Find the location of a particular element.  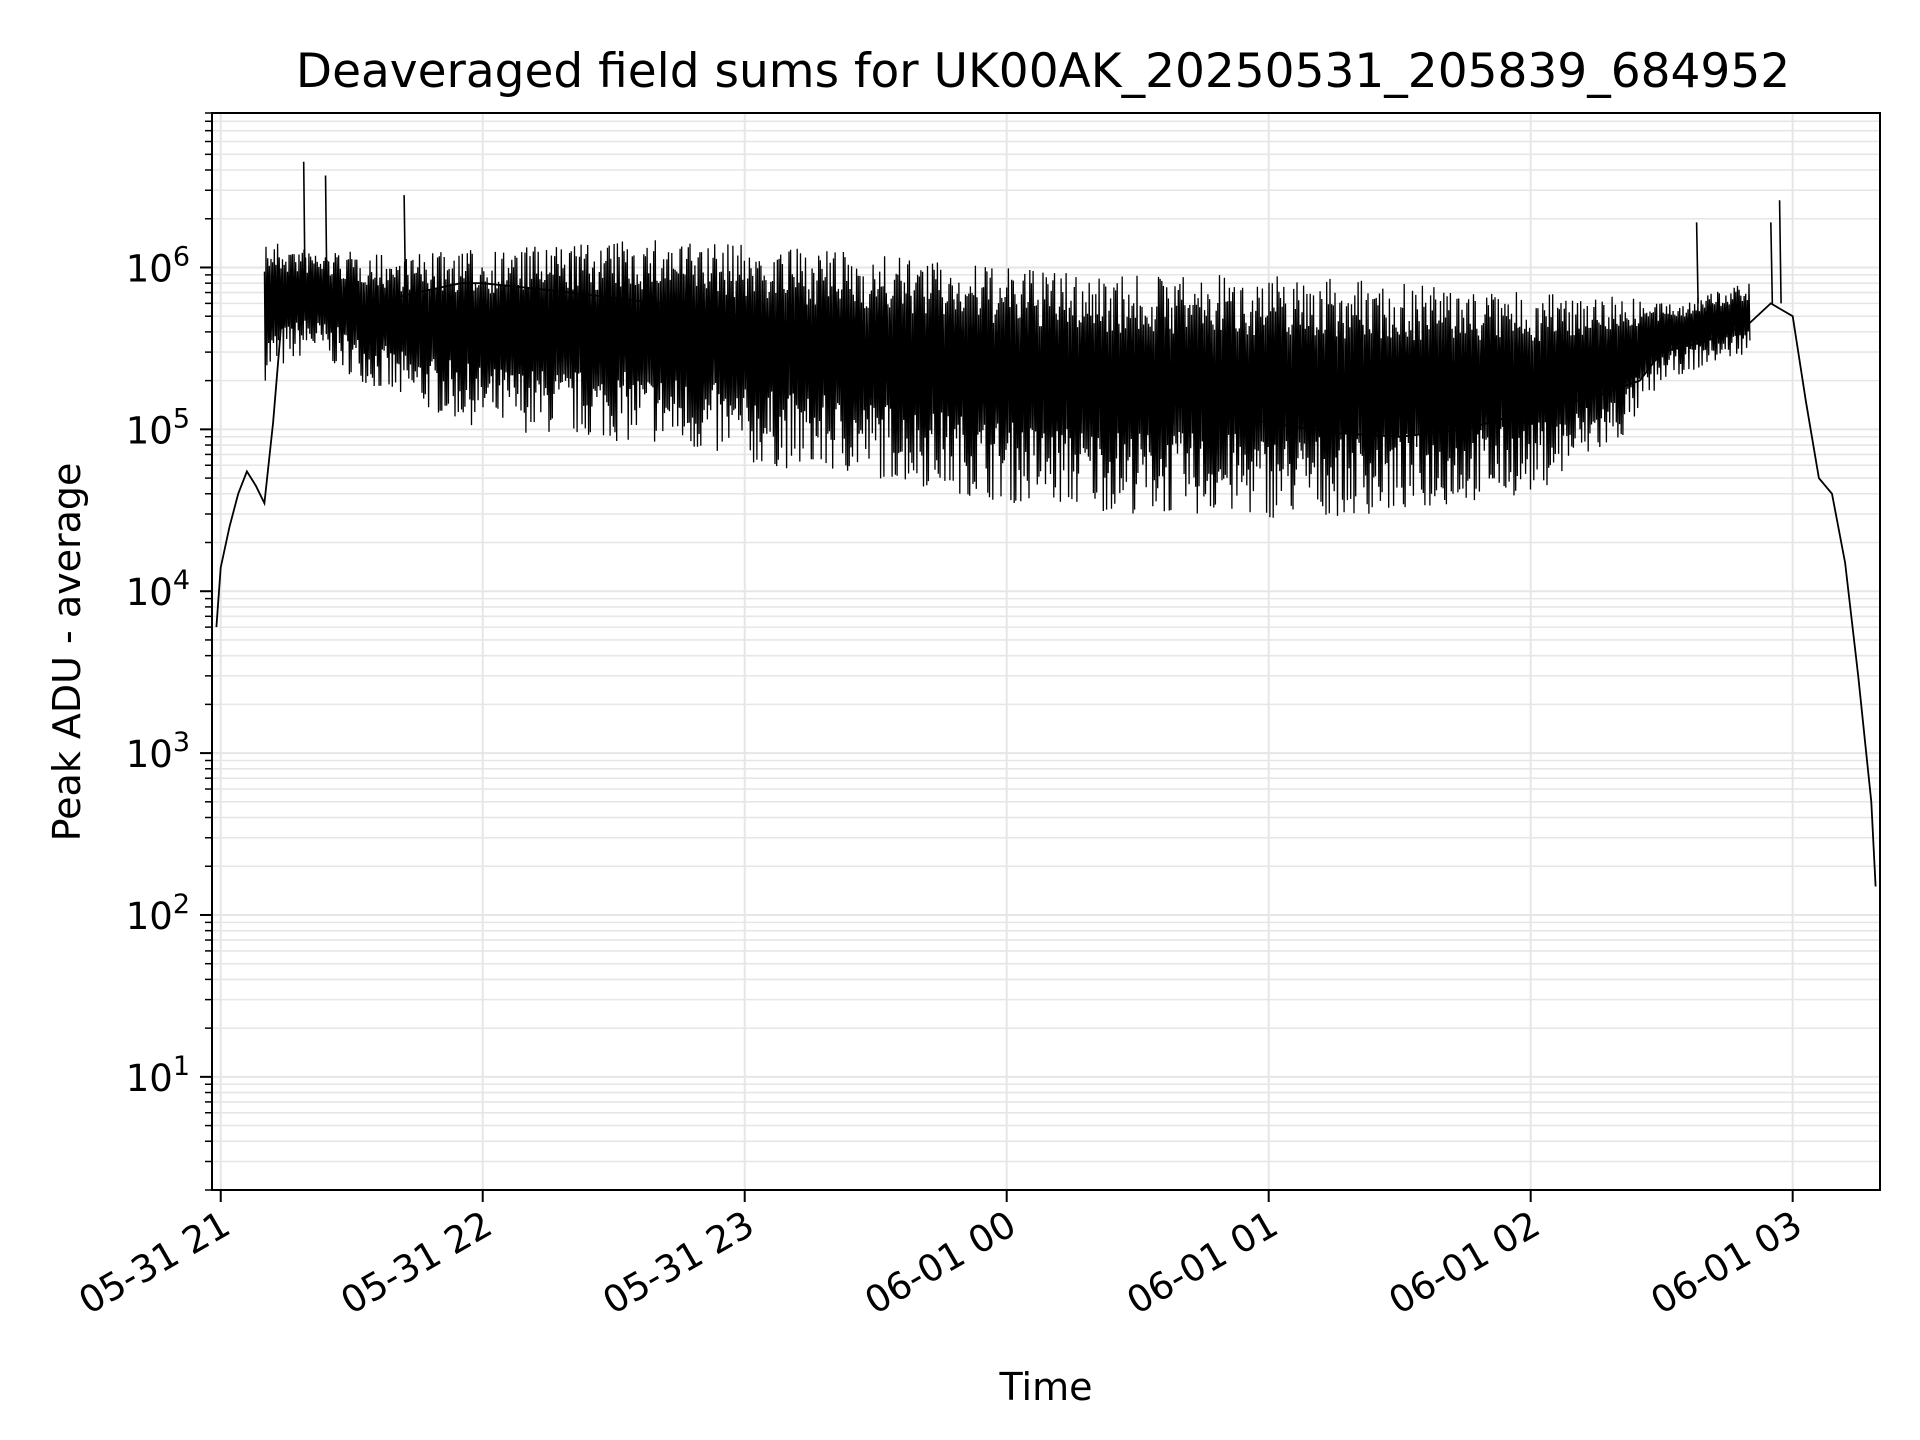

y-axis-label: Peak ADU - average is located at coordinates (67, 652).